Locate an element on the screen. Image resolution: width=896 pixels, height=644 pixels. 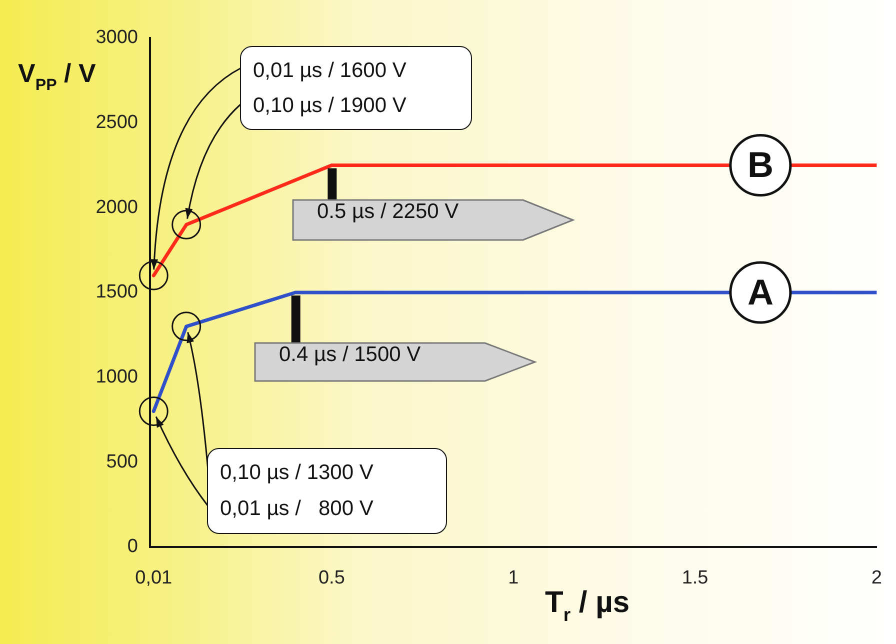
x-tick-label: 1 is located at coordinates (513, 578).